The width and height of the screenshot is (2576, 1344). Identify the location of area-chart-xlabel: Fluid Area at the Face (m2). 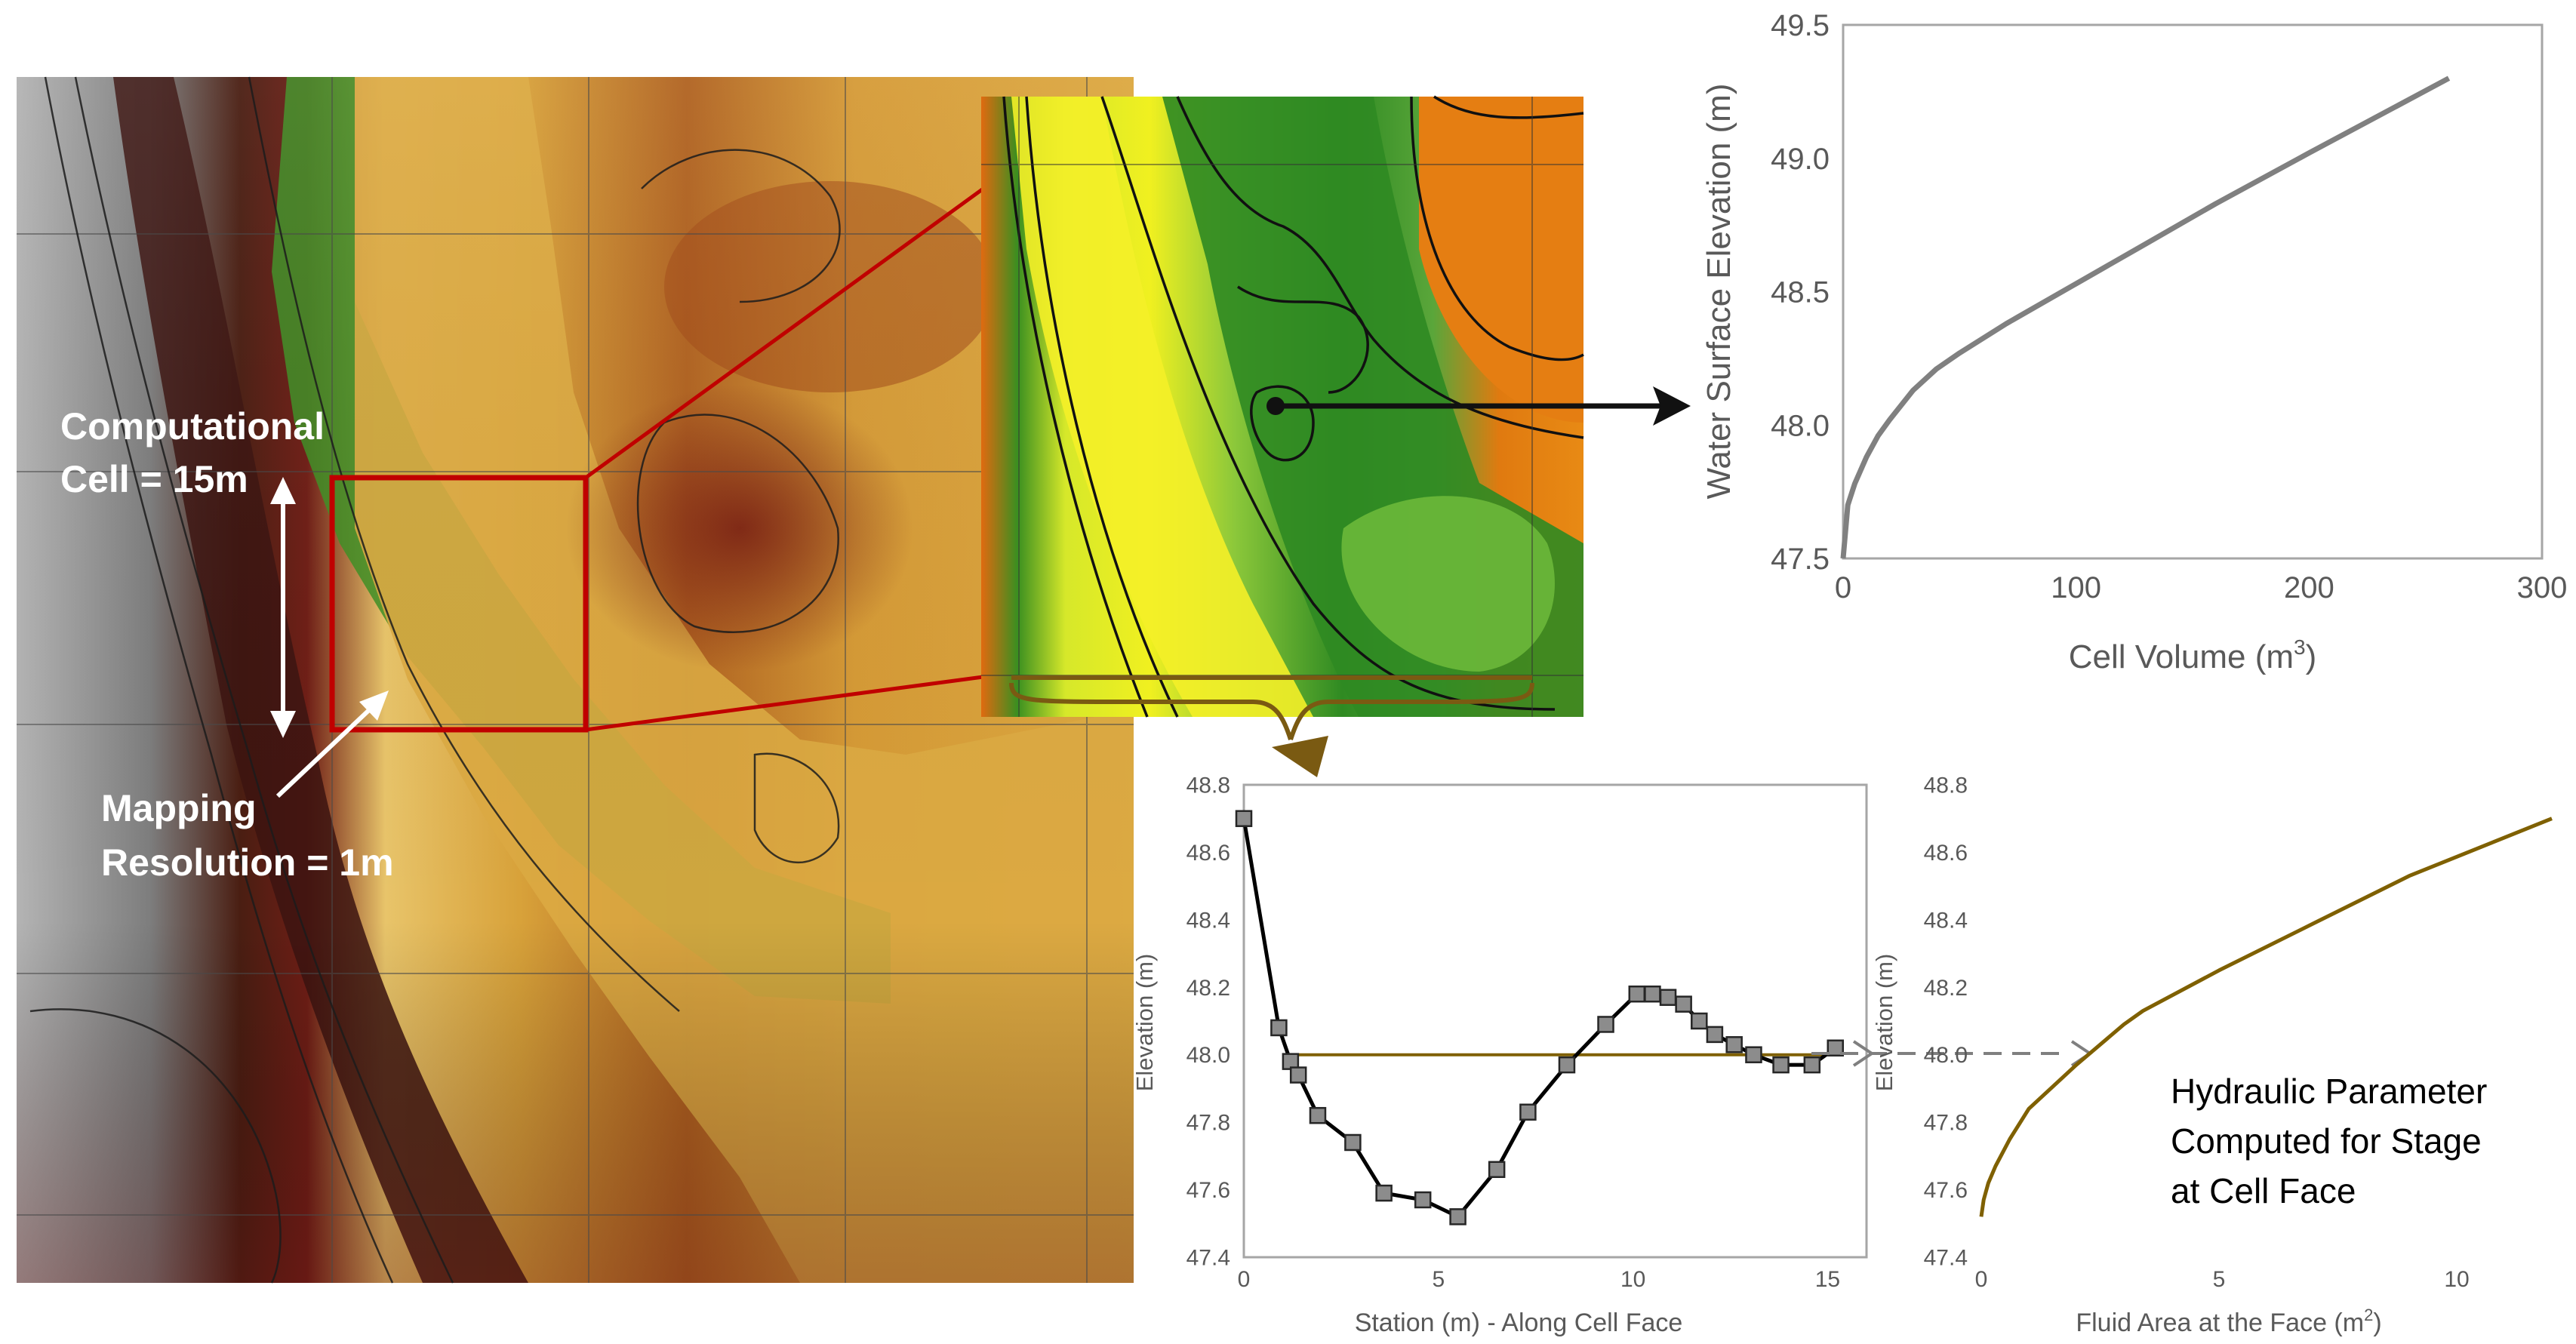
(2228, 1321).